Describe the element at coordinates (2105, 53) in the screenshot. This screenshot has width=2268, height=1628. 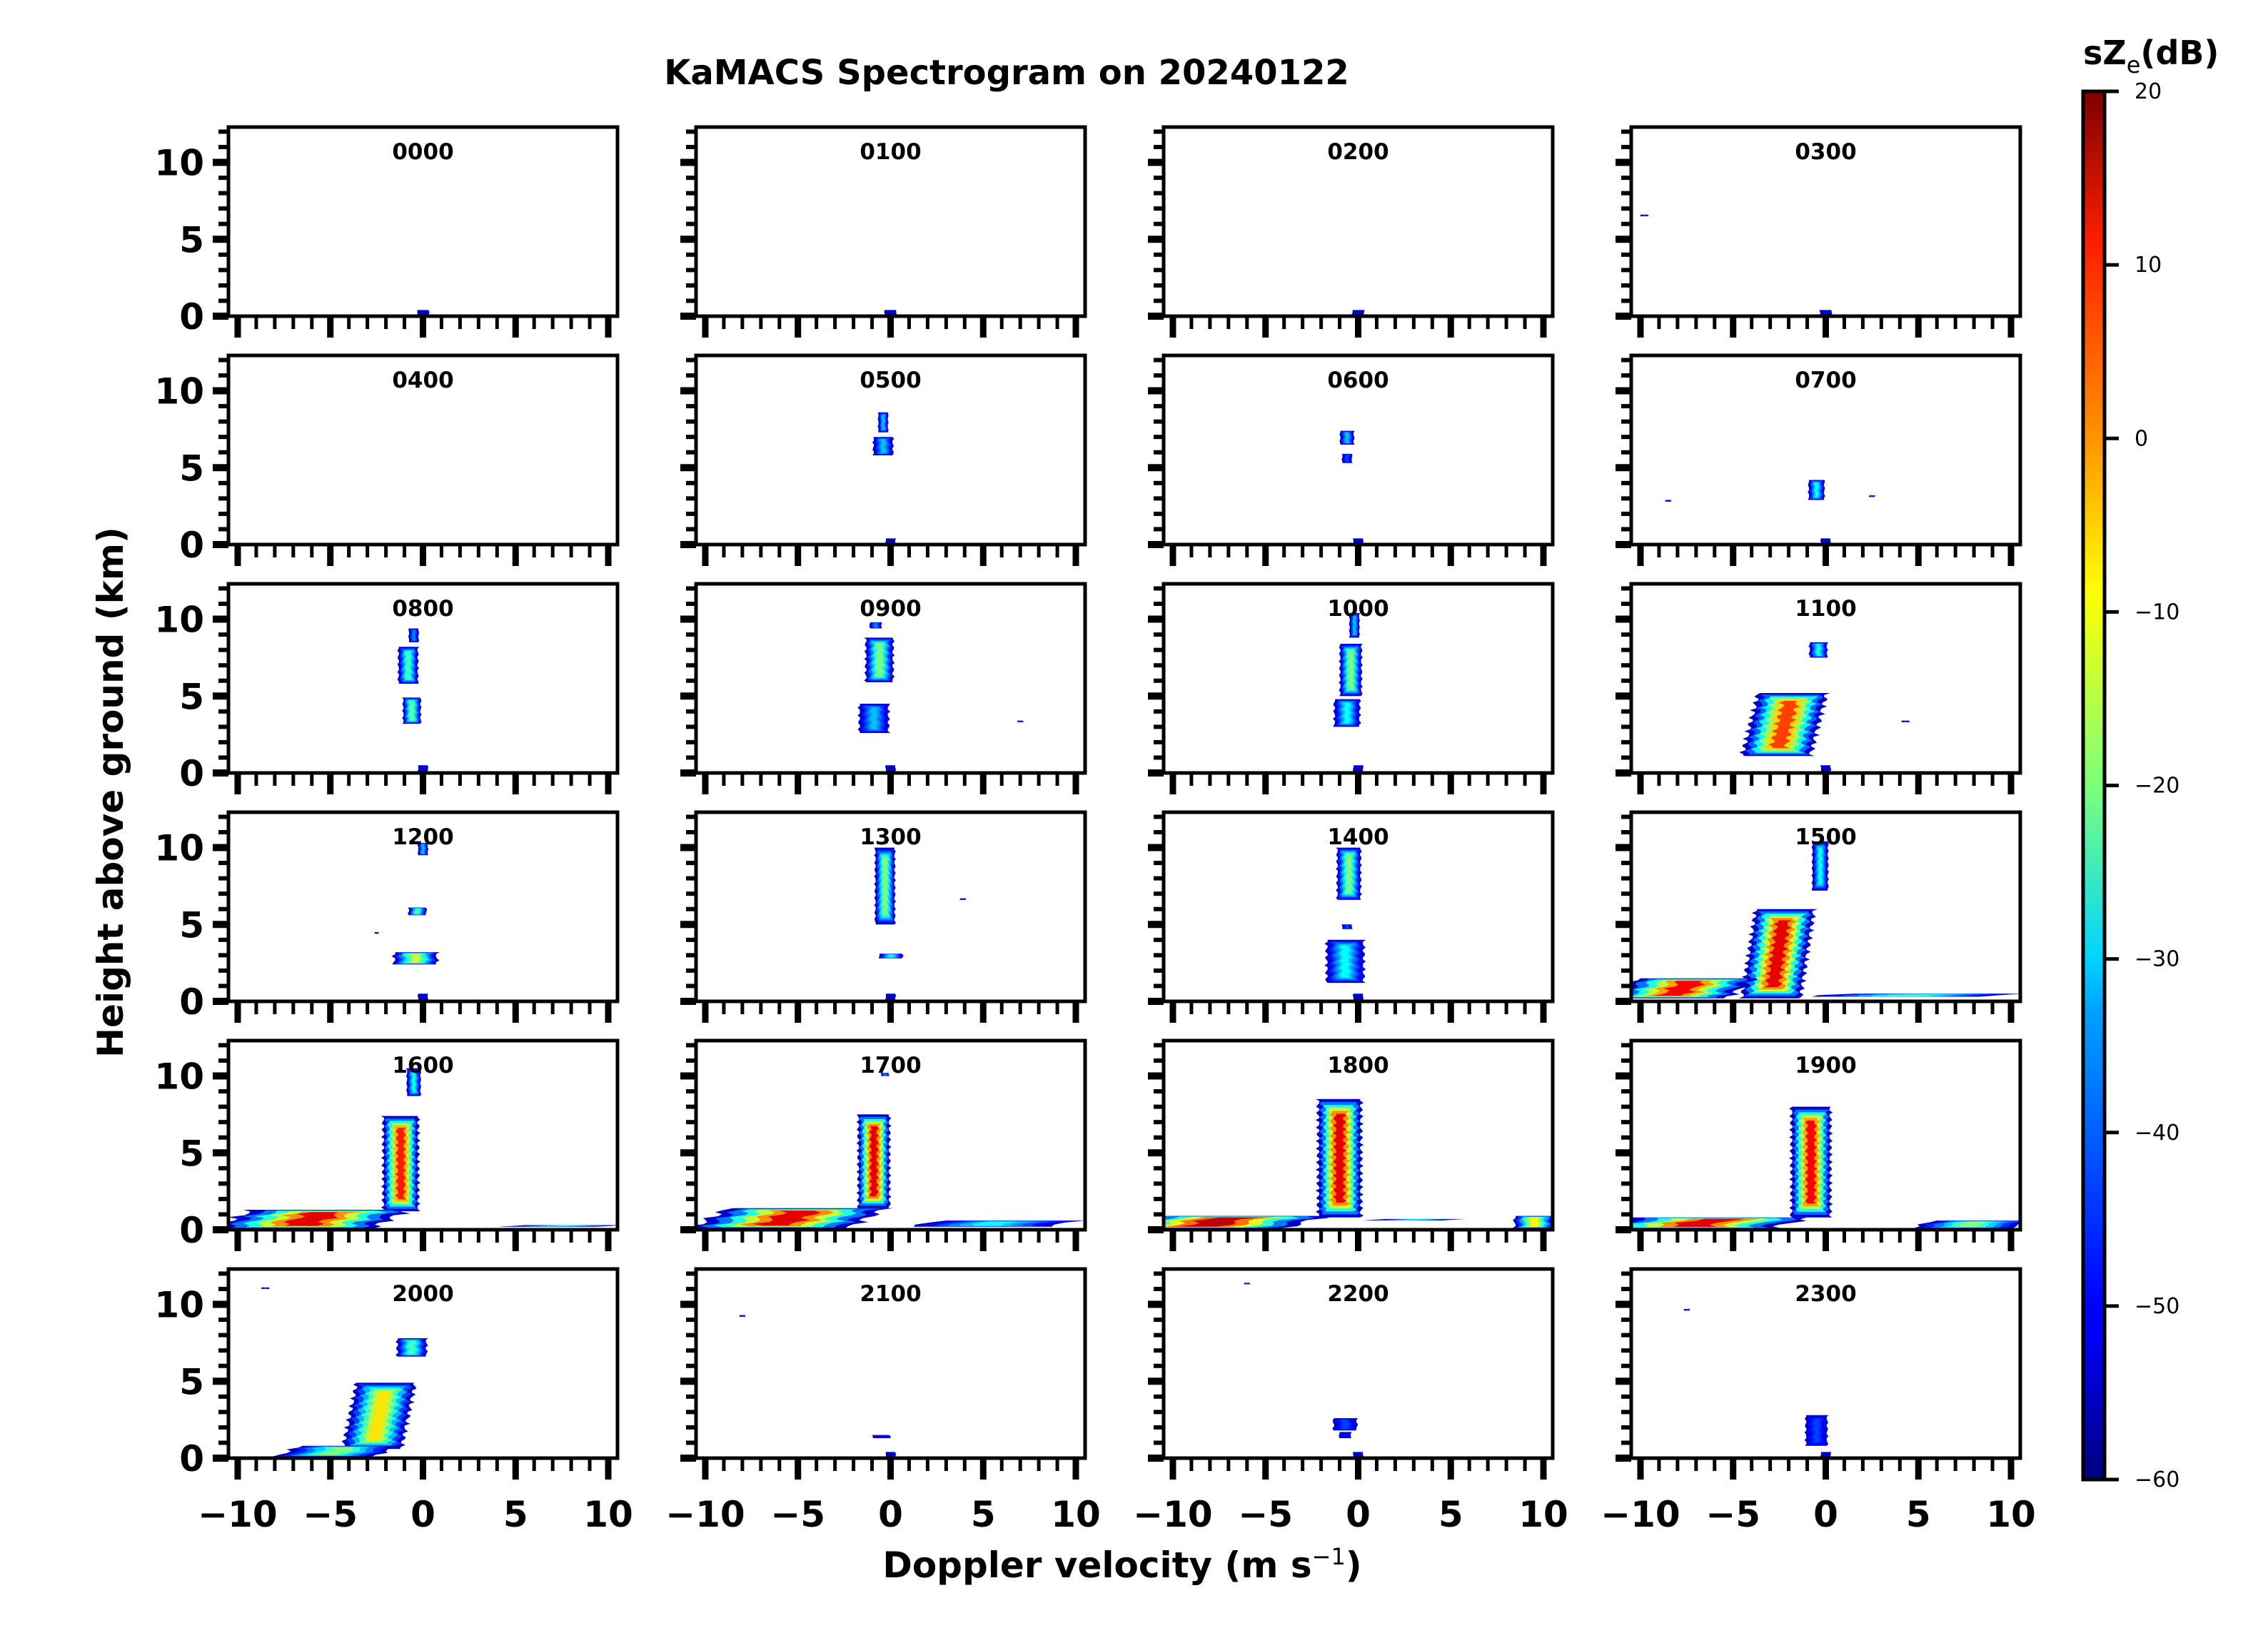
I see `colorbar-title-main: sZ` at that location.